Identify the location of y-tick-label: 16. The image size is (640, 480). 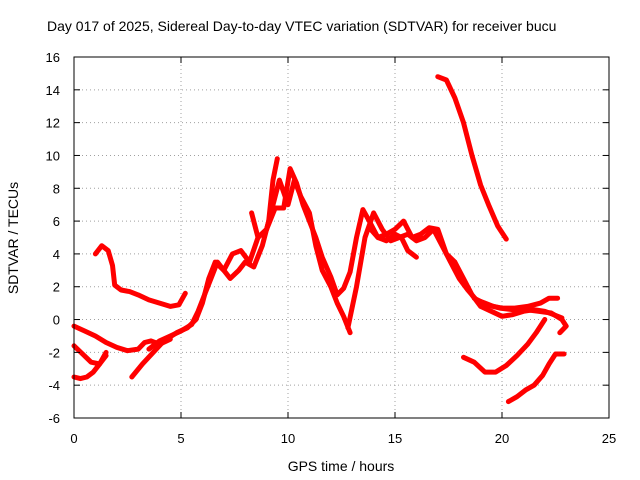
(53, 57).